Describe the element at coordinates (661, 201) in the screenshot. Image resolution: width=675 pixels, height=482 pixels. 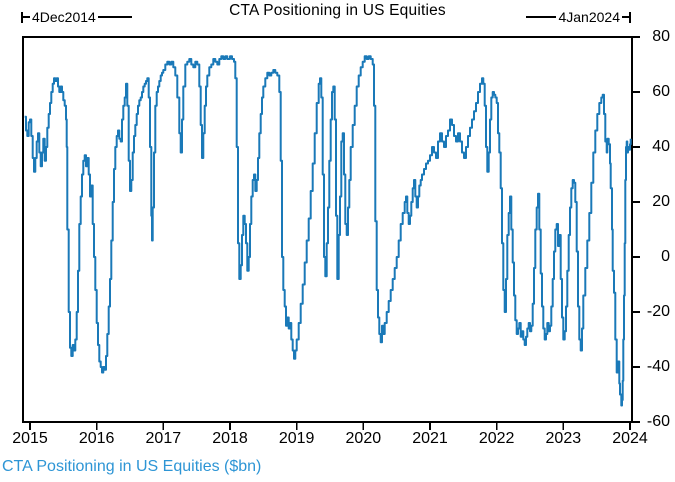
I see `y-tick-label: 20` at that location.